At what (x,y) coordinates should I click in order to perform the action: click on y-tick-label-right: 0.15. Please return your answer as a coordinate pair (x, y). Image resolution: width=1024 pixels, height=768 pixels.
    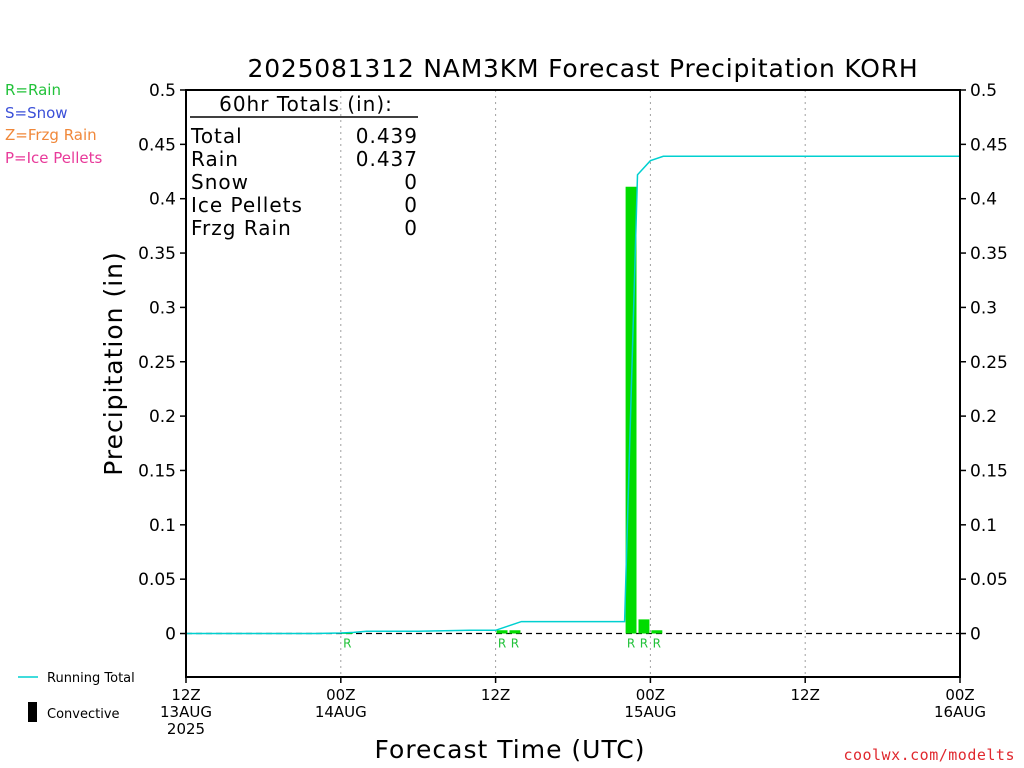
    Looking at the image, I should click on (989, 471).